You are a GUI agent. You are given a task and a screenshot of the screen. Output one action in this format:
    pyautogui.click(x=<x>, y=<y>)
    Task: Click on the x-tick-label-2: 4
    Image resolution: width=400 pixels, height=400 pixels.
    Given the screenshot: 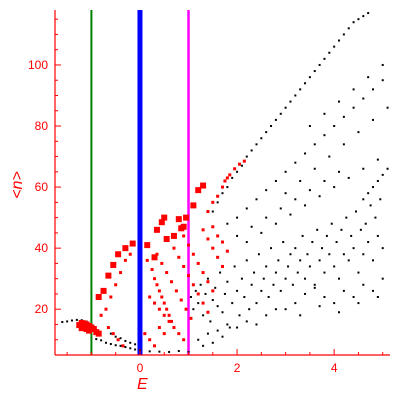 What is the action you would take?
    pyautogui.click(x=334, y=368)
    